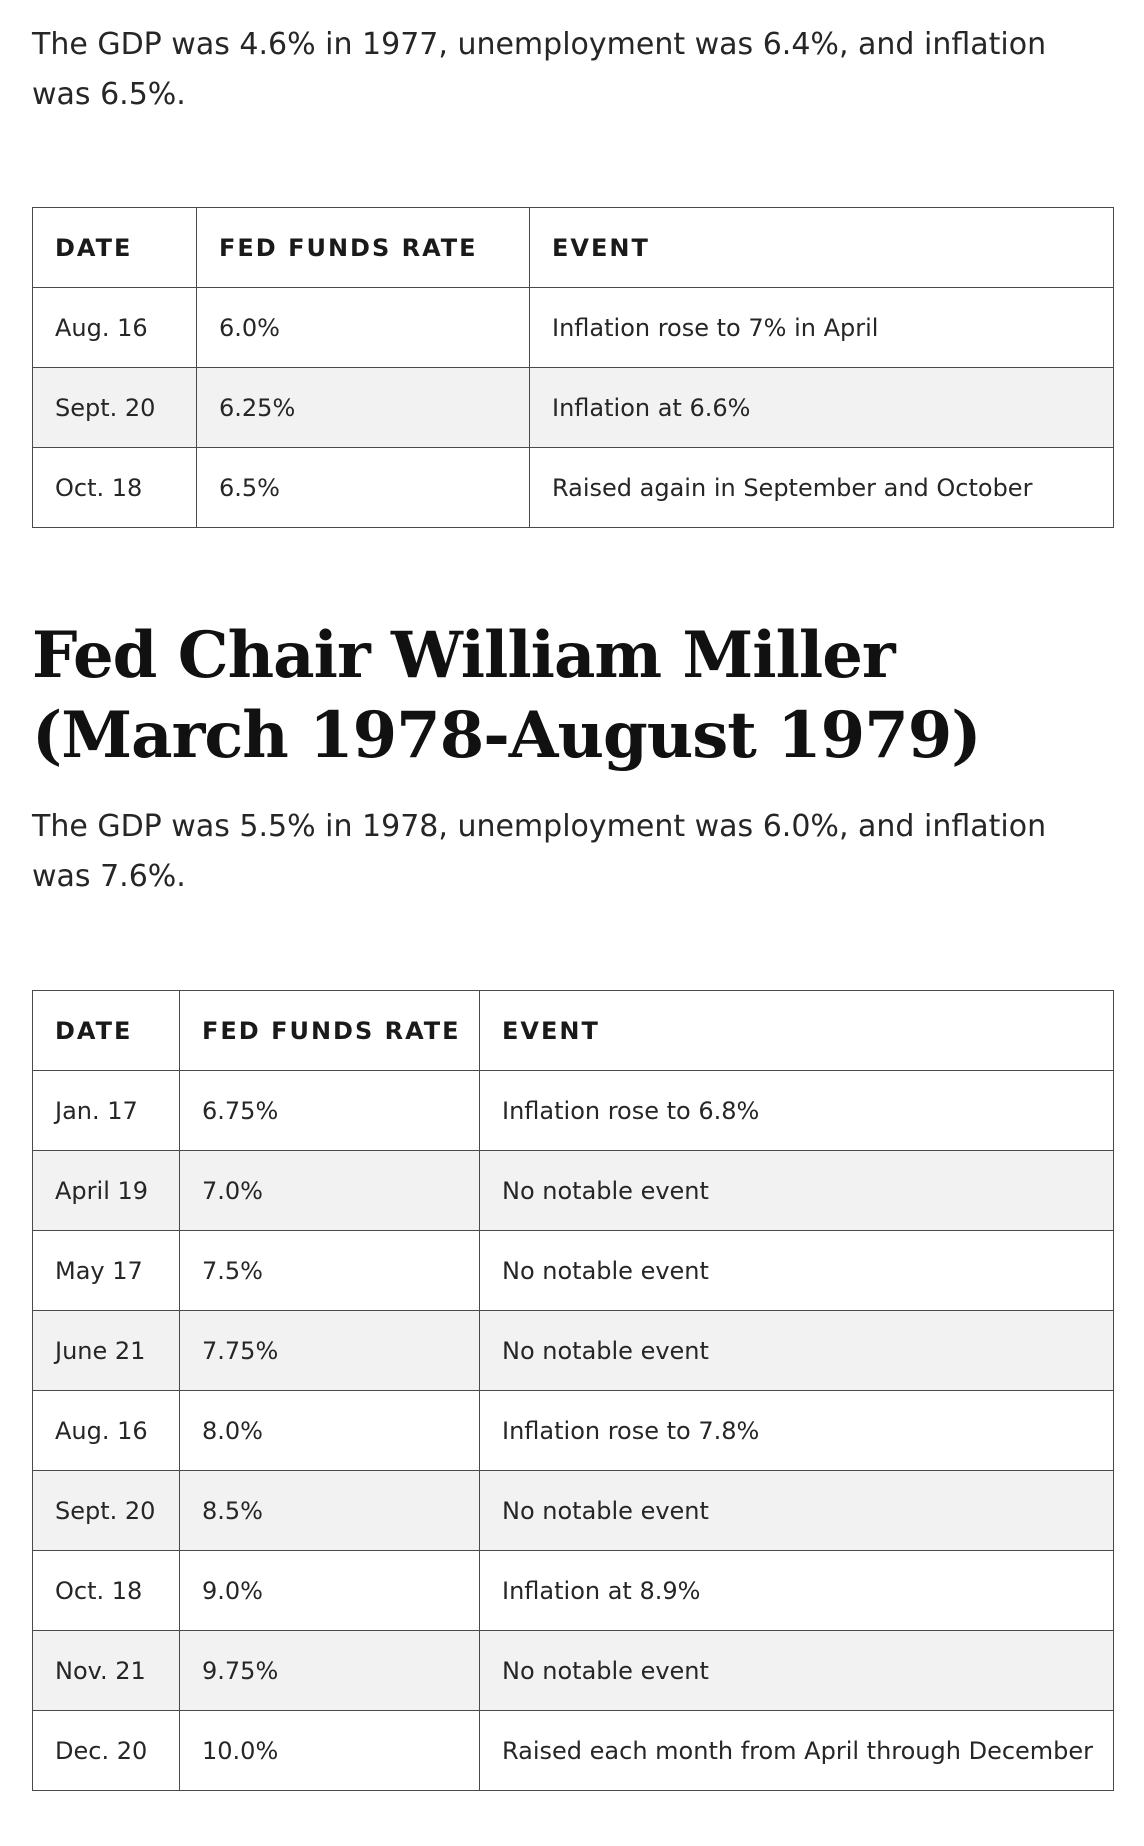  I want to click on cell-rate: 9.0%, so click(329, 1590).